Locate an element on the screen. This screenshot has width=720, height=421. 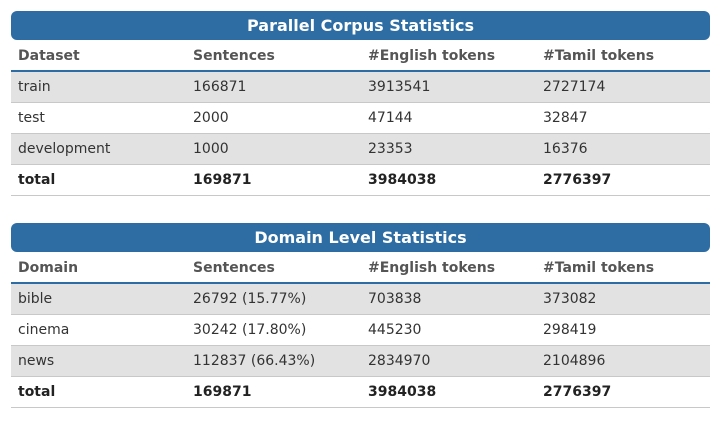
table-row: news 112837 (66.43%) 2834970 2104896 is located at coordinates (360, 361).